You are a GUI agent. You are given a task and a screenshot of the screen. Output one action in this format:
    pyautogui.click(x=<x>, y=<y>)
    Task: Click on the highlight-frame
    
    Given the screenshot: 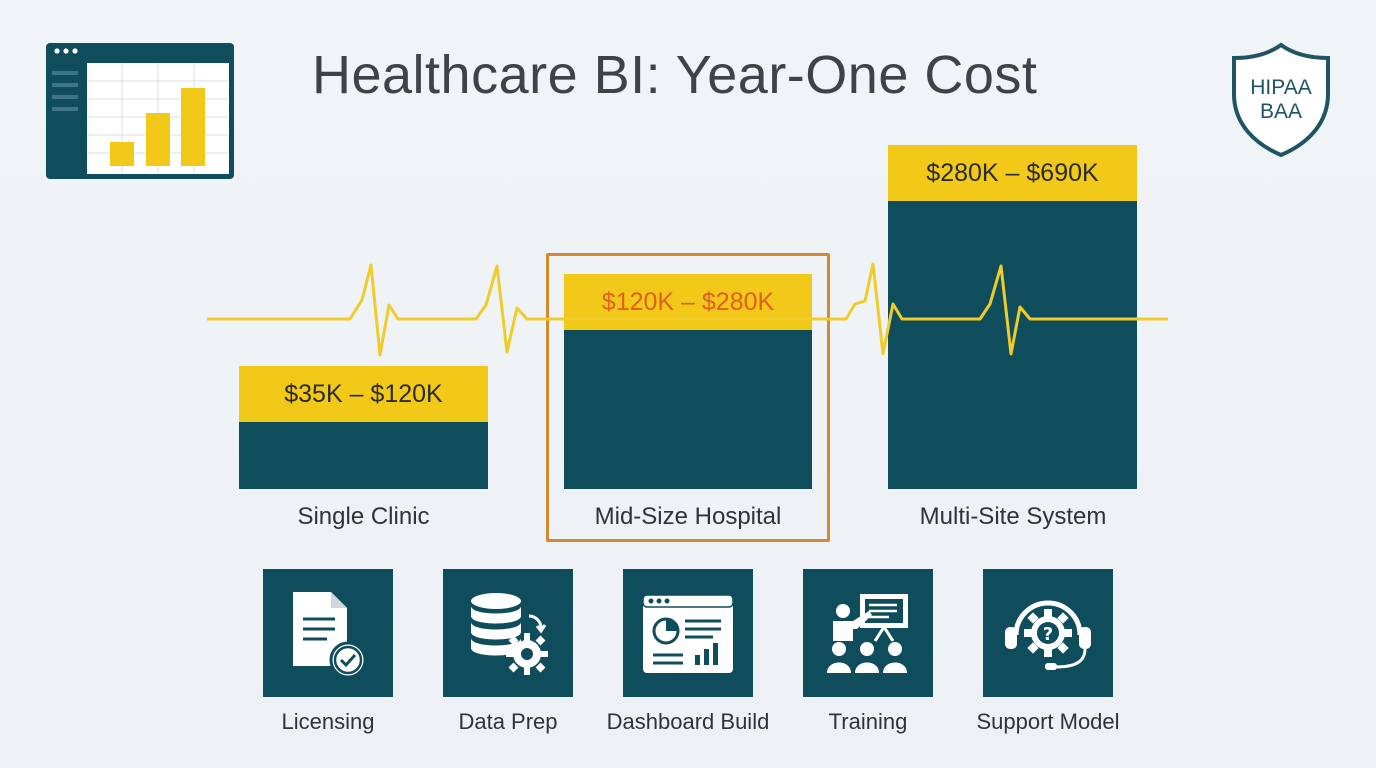 What is the action you would take?
    pyautogui.click(x=688, y=397)
    